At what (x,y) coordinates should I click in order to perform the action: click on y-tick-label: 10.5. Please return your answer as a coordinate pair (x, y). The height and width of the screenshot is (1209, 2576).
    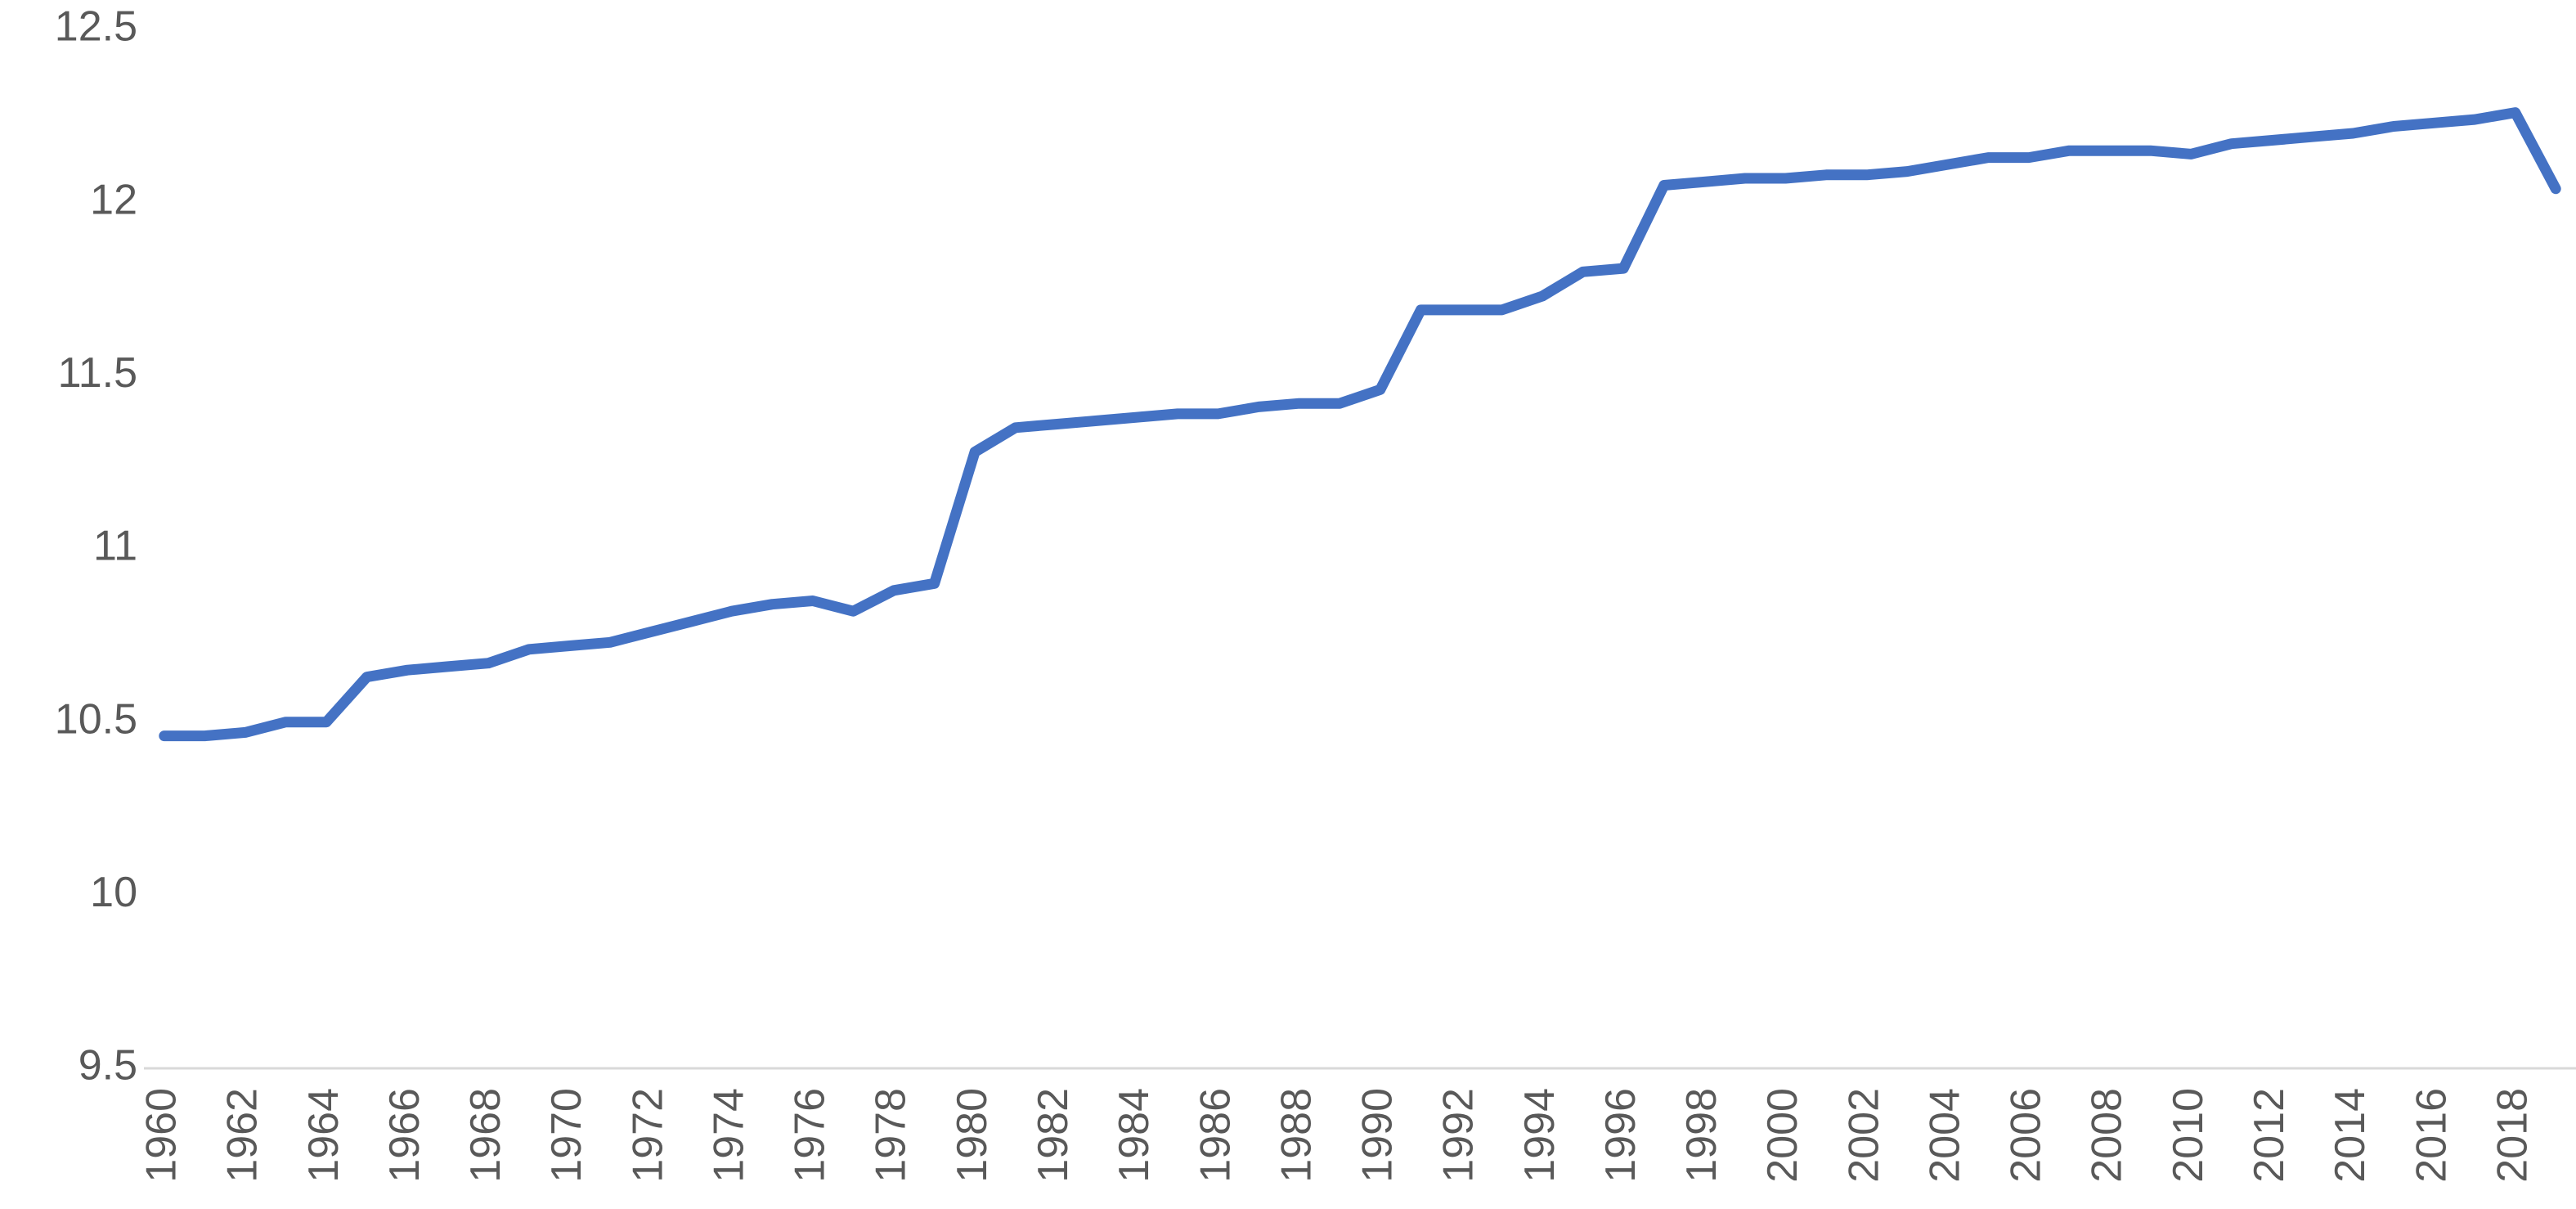
    Looking at the image, I should click on (96, 719).